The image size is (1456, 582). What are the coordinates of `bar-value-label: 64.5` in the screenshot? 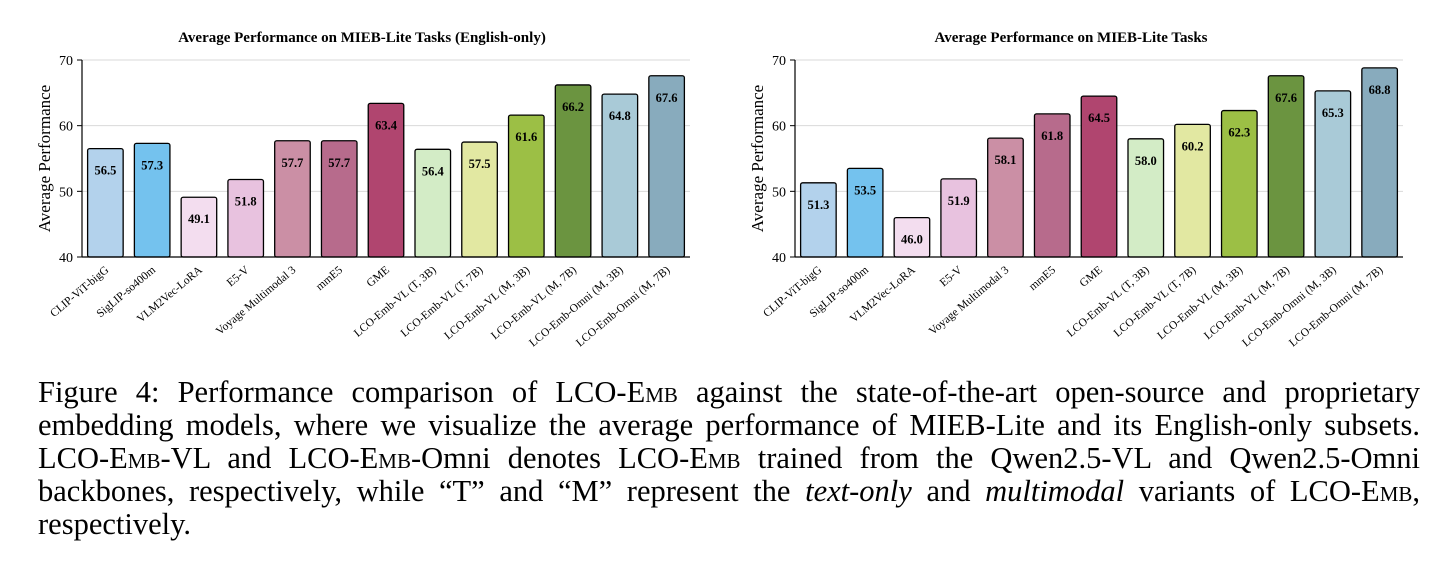 It's located at (1099, 118).